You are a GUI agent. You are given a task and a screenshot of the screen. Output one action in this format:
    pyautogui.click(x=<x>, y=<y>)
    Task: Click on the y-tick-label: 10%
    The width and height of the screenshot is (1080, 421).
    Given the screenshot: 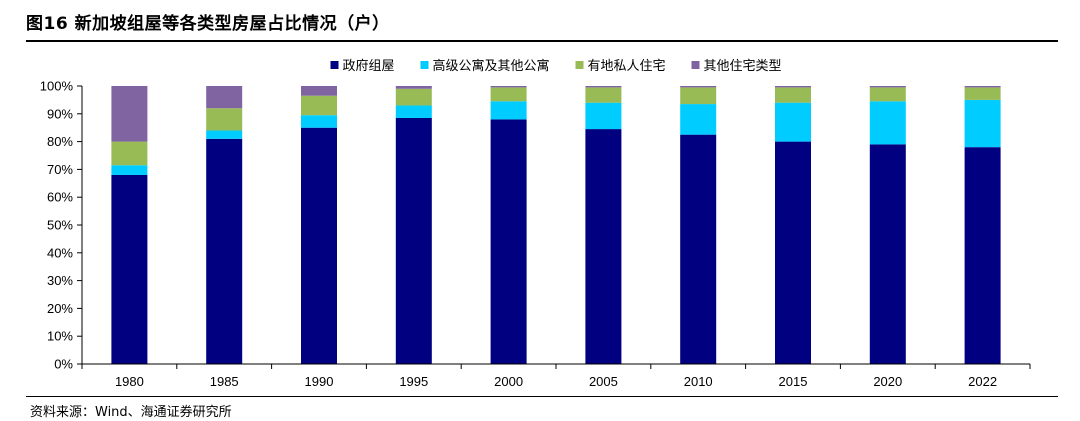 What is the action you would take?
    pyautogui.click(x=60, y=336)
    